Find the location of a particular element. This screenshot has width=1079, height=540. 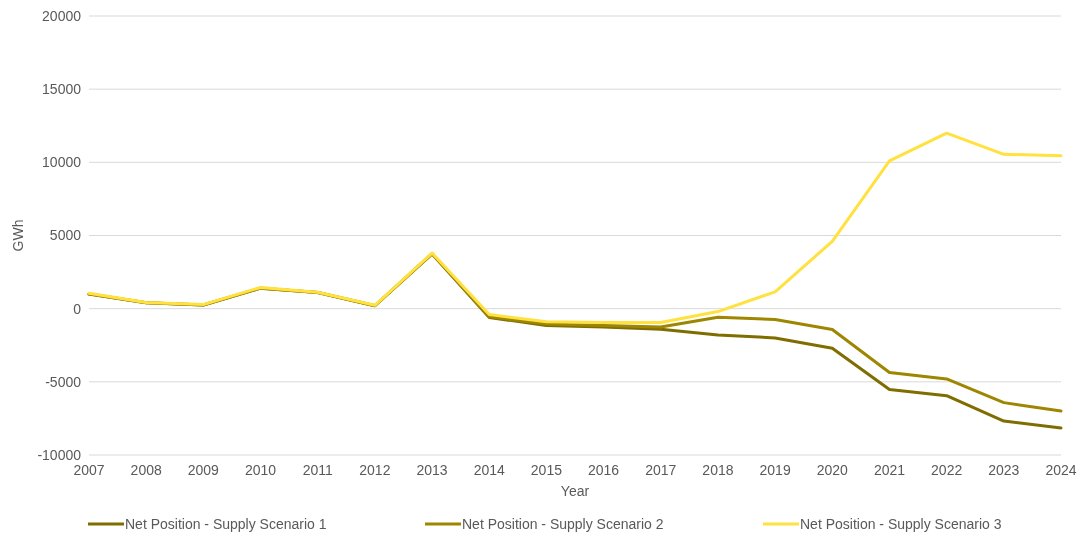

x-tick-label: 2009 is located at coordinates (203, 470).